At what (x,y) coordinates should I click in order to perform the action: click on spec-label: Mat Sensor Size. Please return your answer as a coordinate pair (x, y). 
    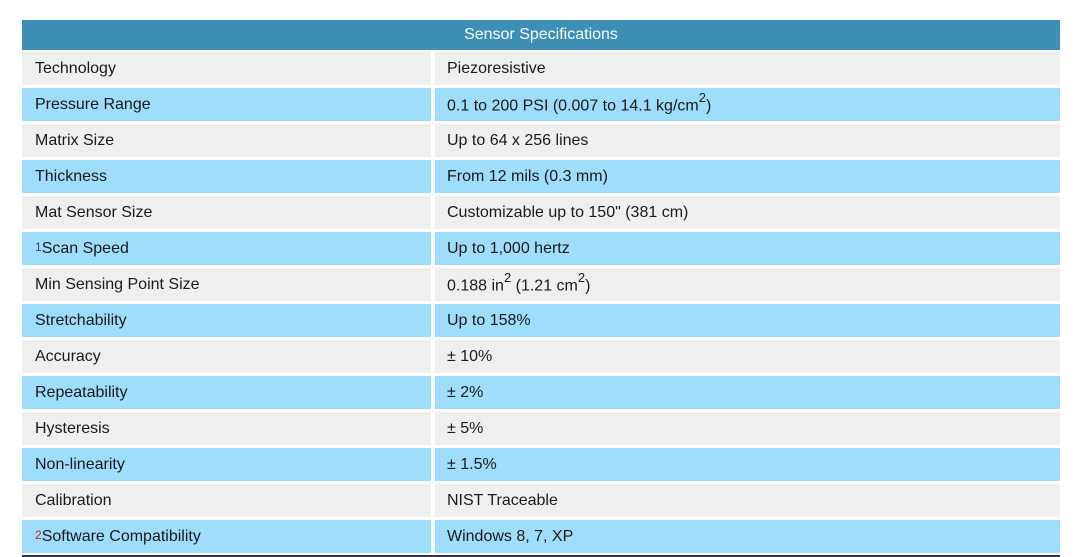
    Looking at the image, I should click on (94, 212).